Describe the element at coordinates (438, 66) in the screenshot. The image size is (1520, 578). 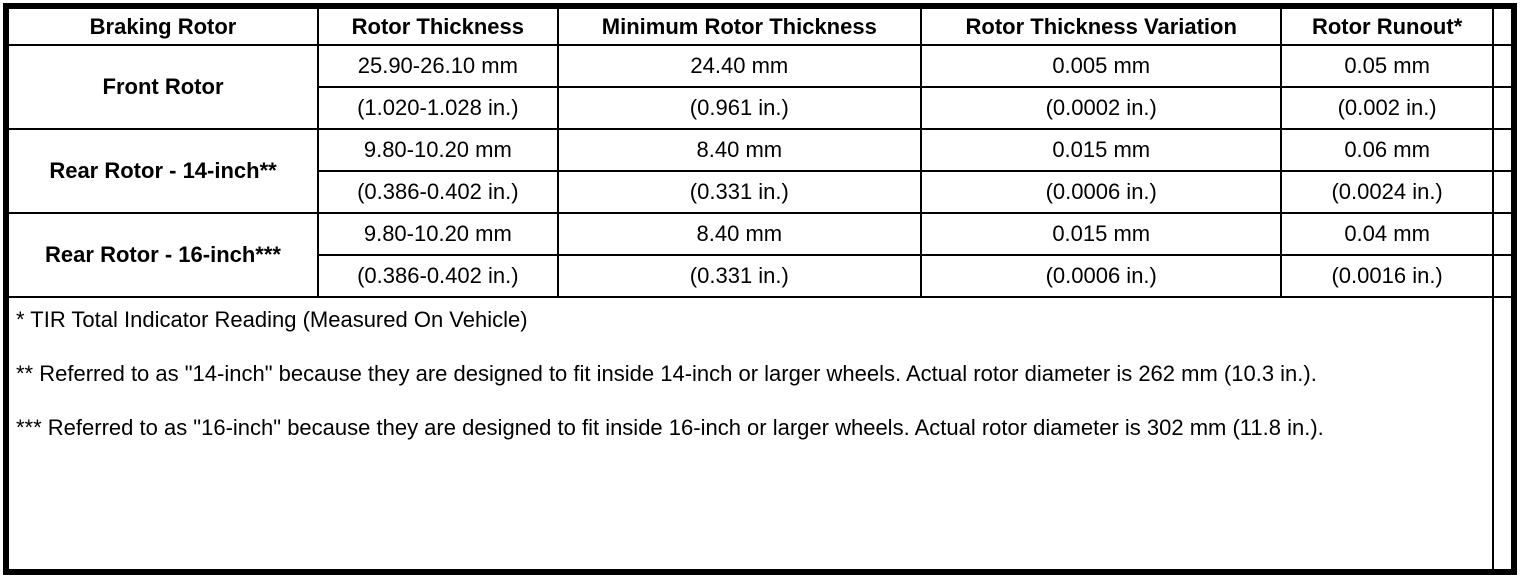
I see `cell-front-rotor-thickness-mm: 25.90-26.10 mm` at that location.